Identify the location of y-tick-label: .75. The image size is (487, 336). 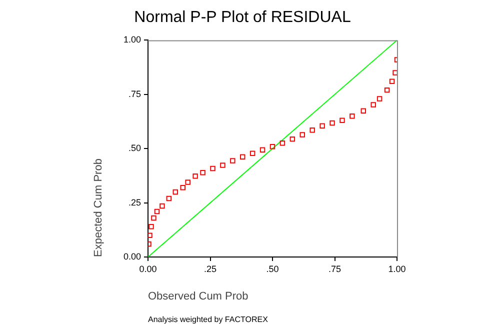
(134, 93).